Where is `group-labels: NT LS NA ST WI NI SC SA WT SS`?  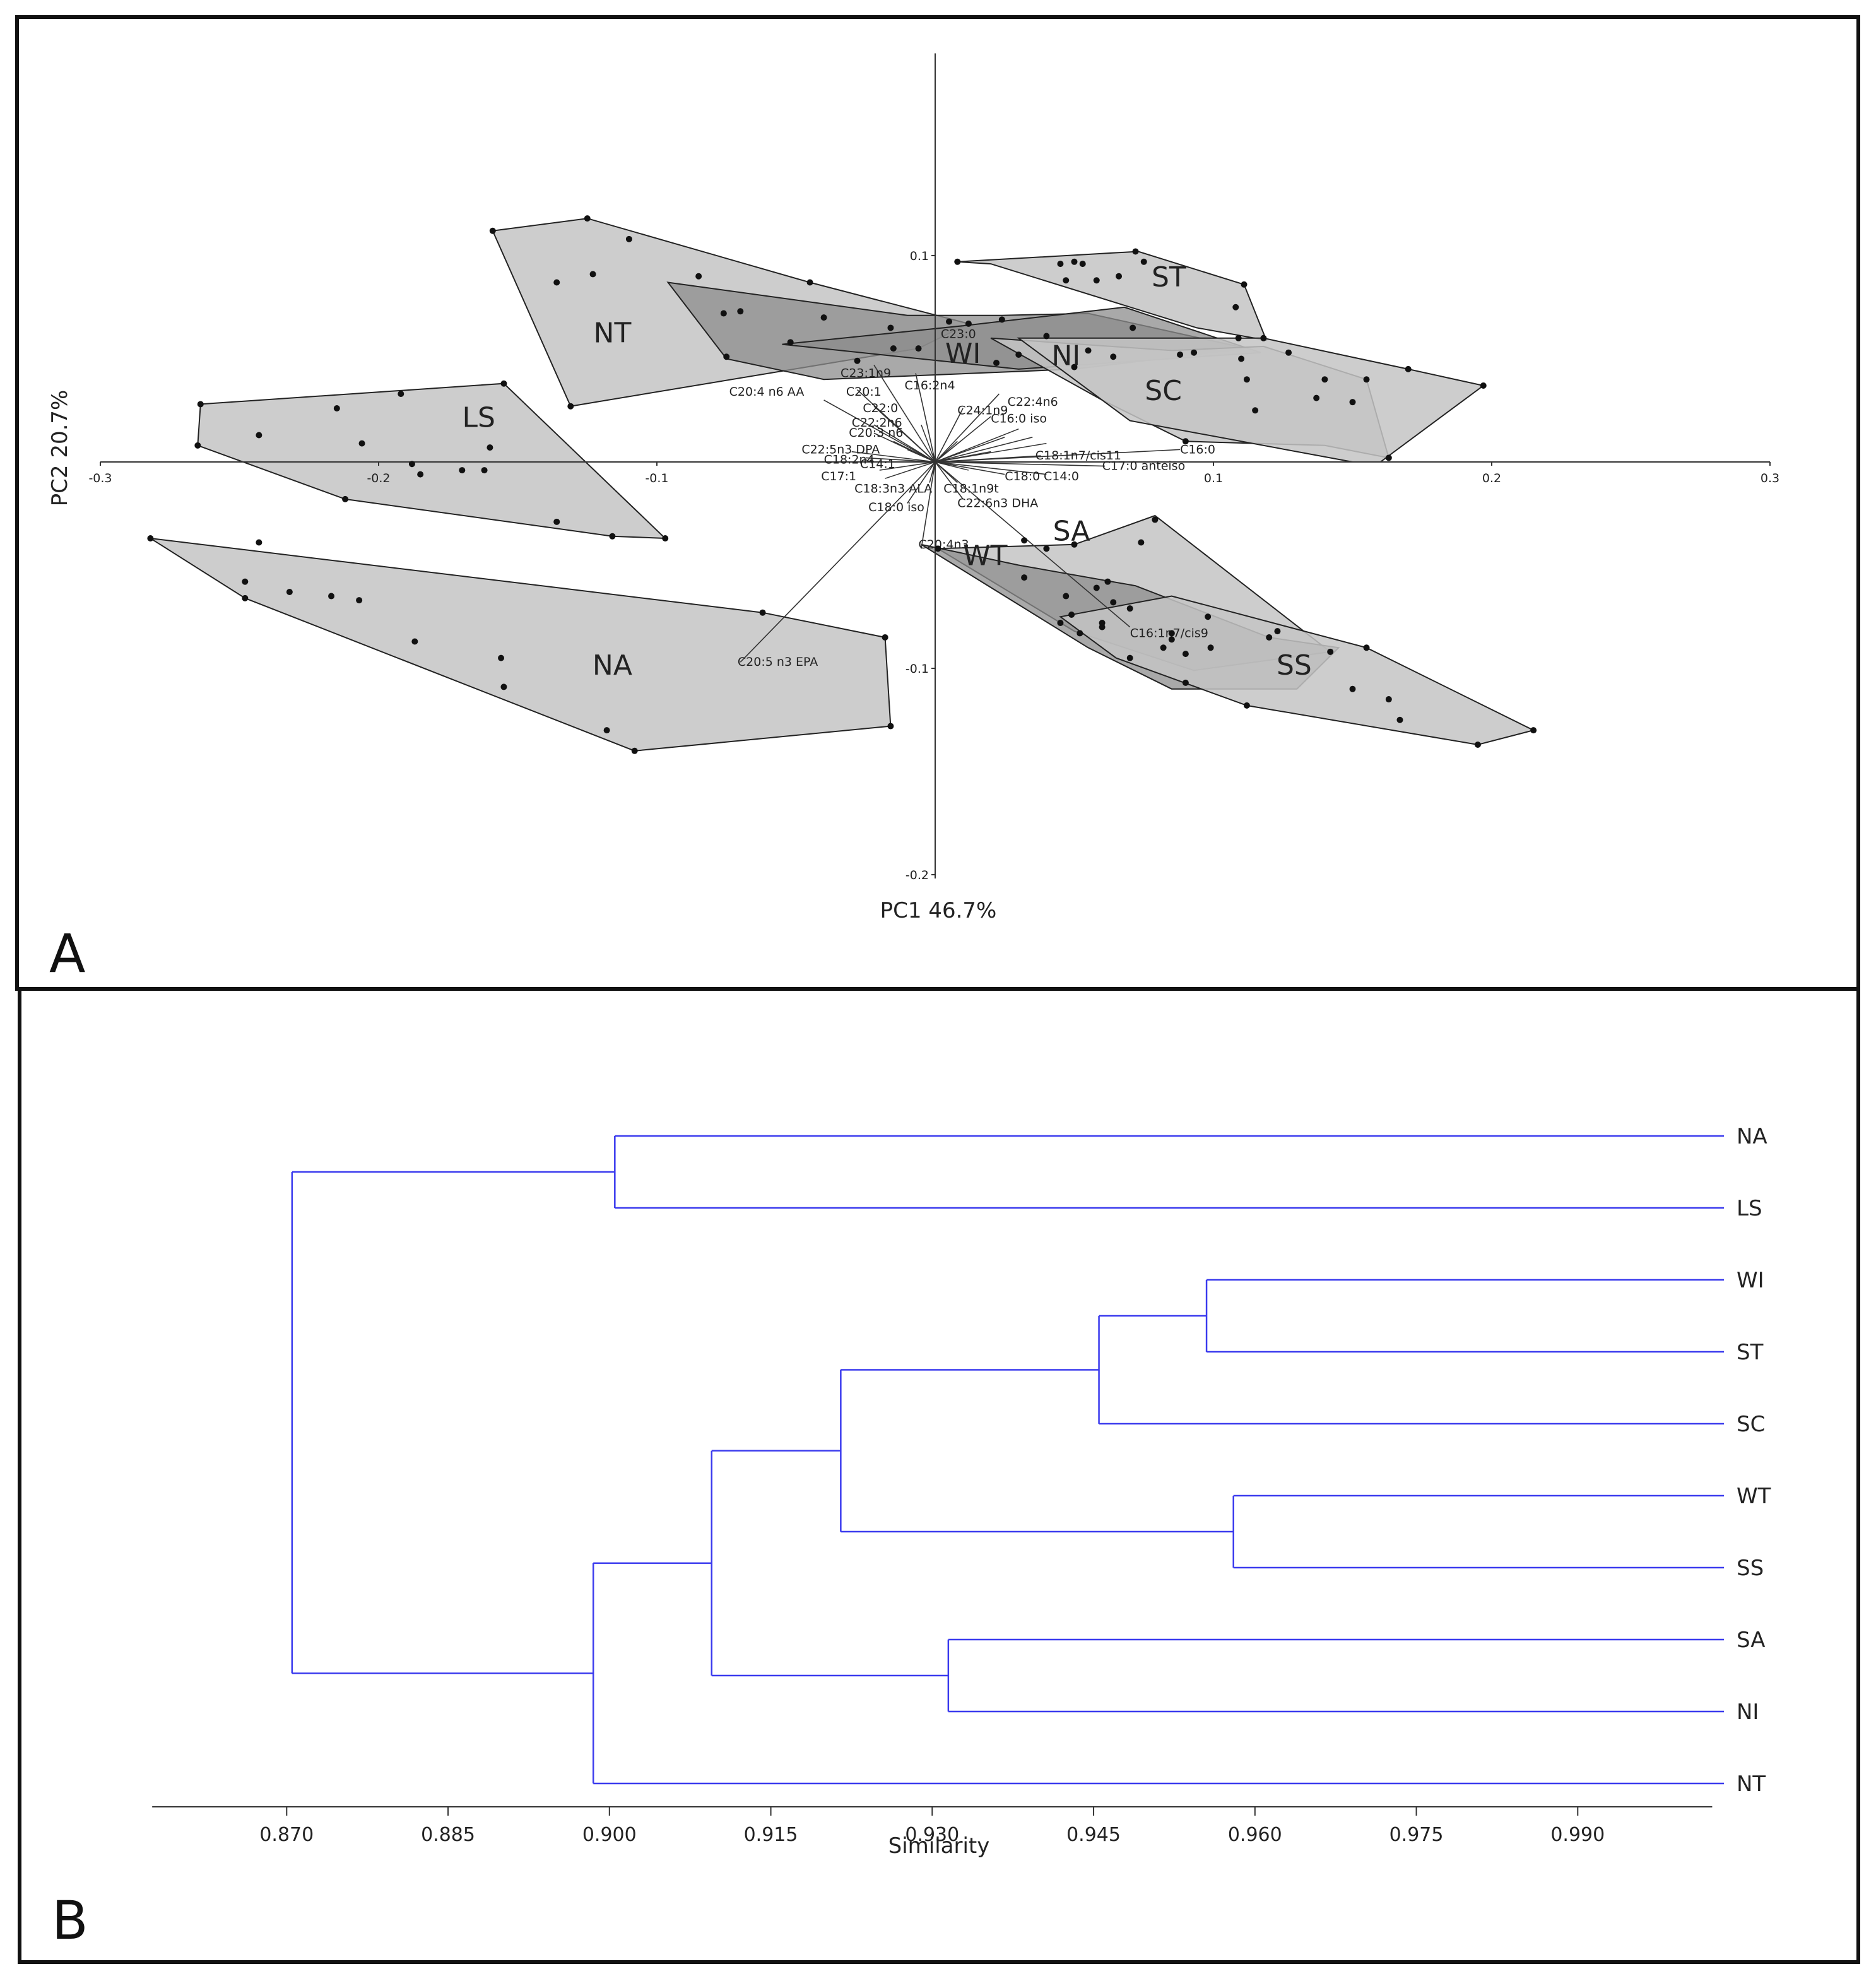 group-labels: NT LS NA ST WI NI SC SA WT SS is located at coordinates (887, 471).